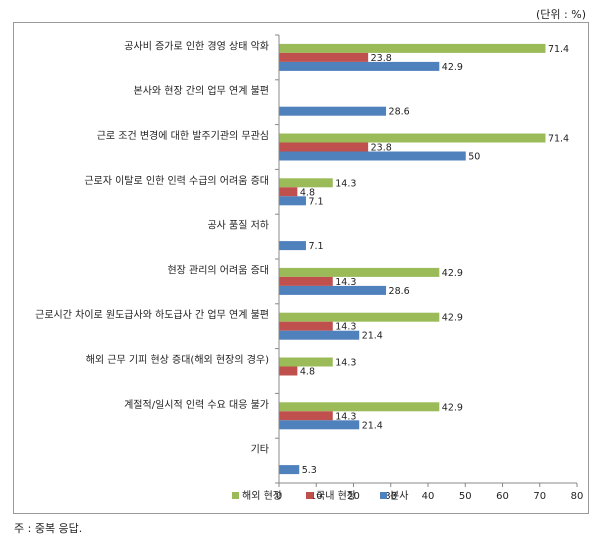 This screenshot has width=600, height=540. I want to click on category-label: 근로시간 차이로 원도급사와 하도급사 간 업무 연계 불편, so click(152, 314).